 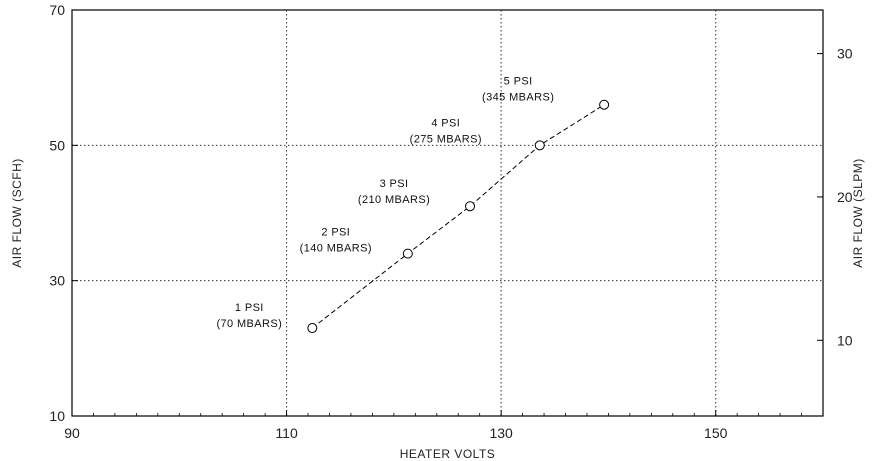 What do you see at coordinates (286, 433) in the screenshot?
I see `x-tick-label: 110` at bounding box center [286, 433].